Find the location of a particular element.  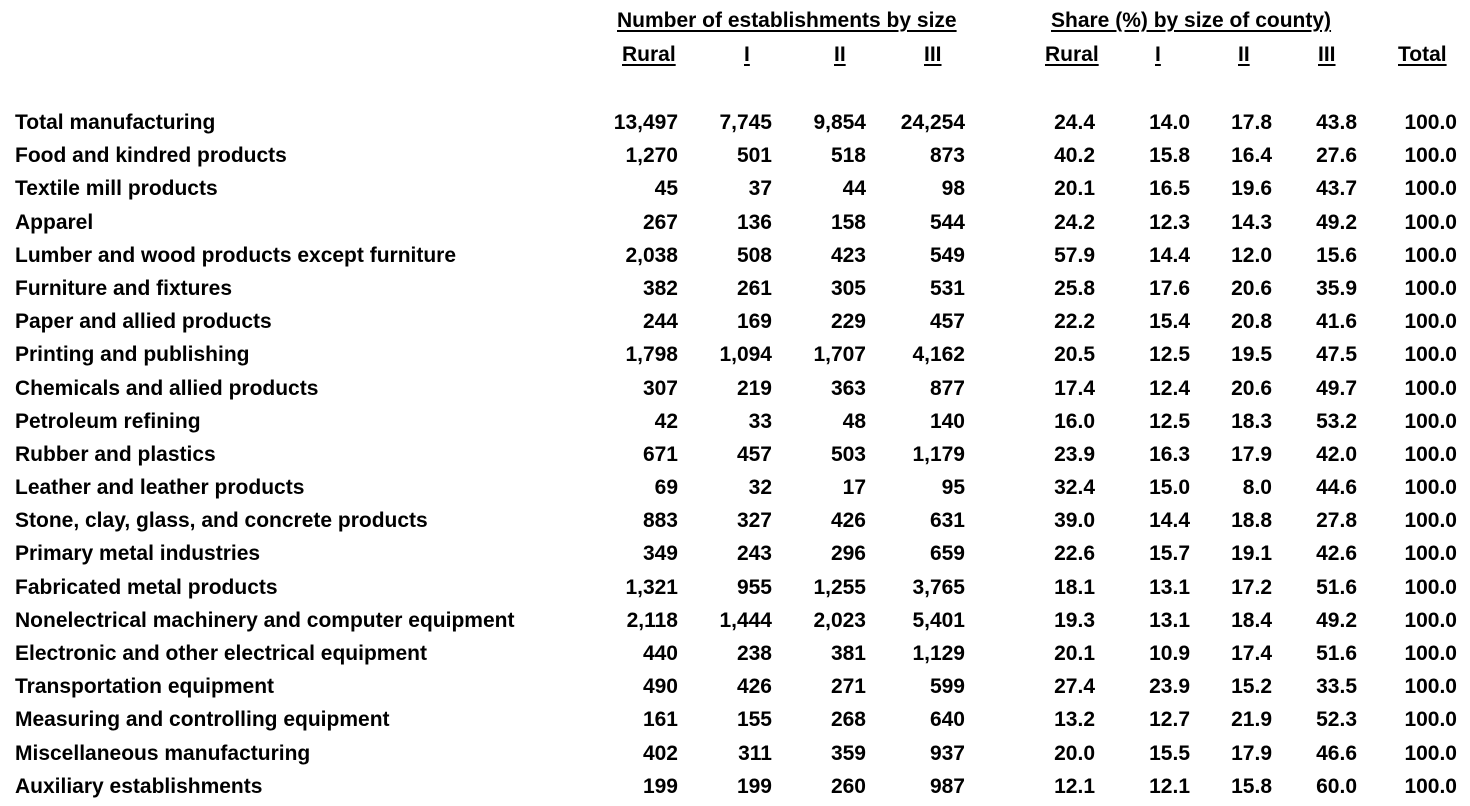

row-label: Food and kindred products is located at coordinates (151, 156).